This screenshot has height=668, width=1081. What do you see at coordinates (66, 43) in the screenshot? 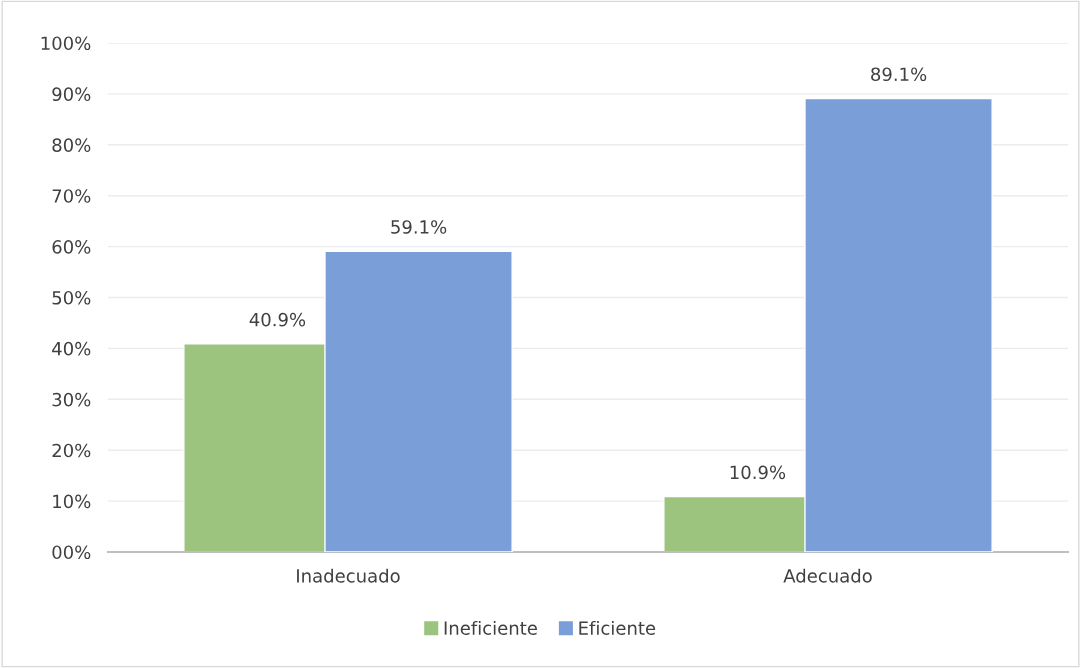
I see `y-tick-label: 100%` at bounding box center [66, 43].